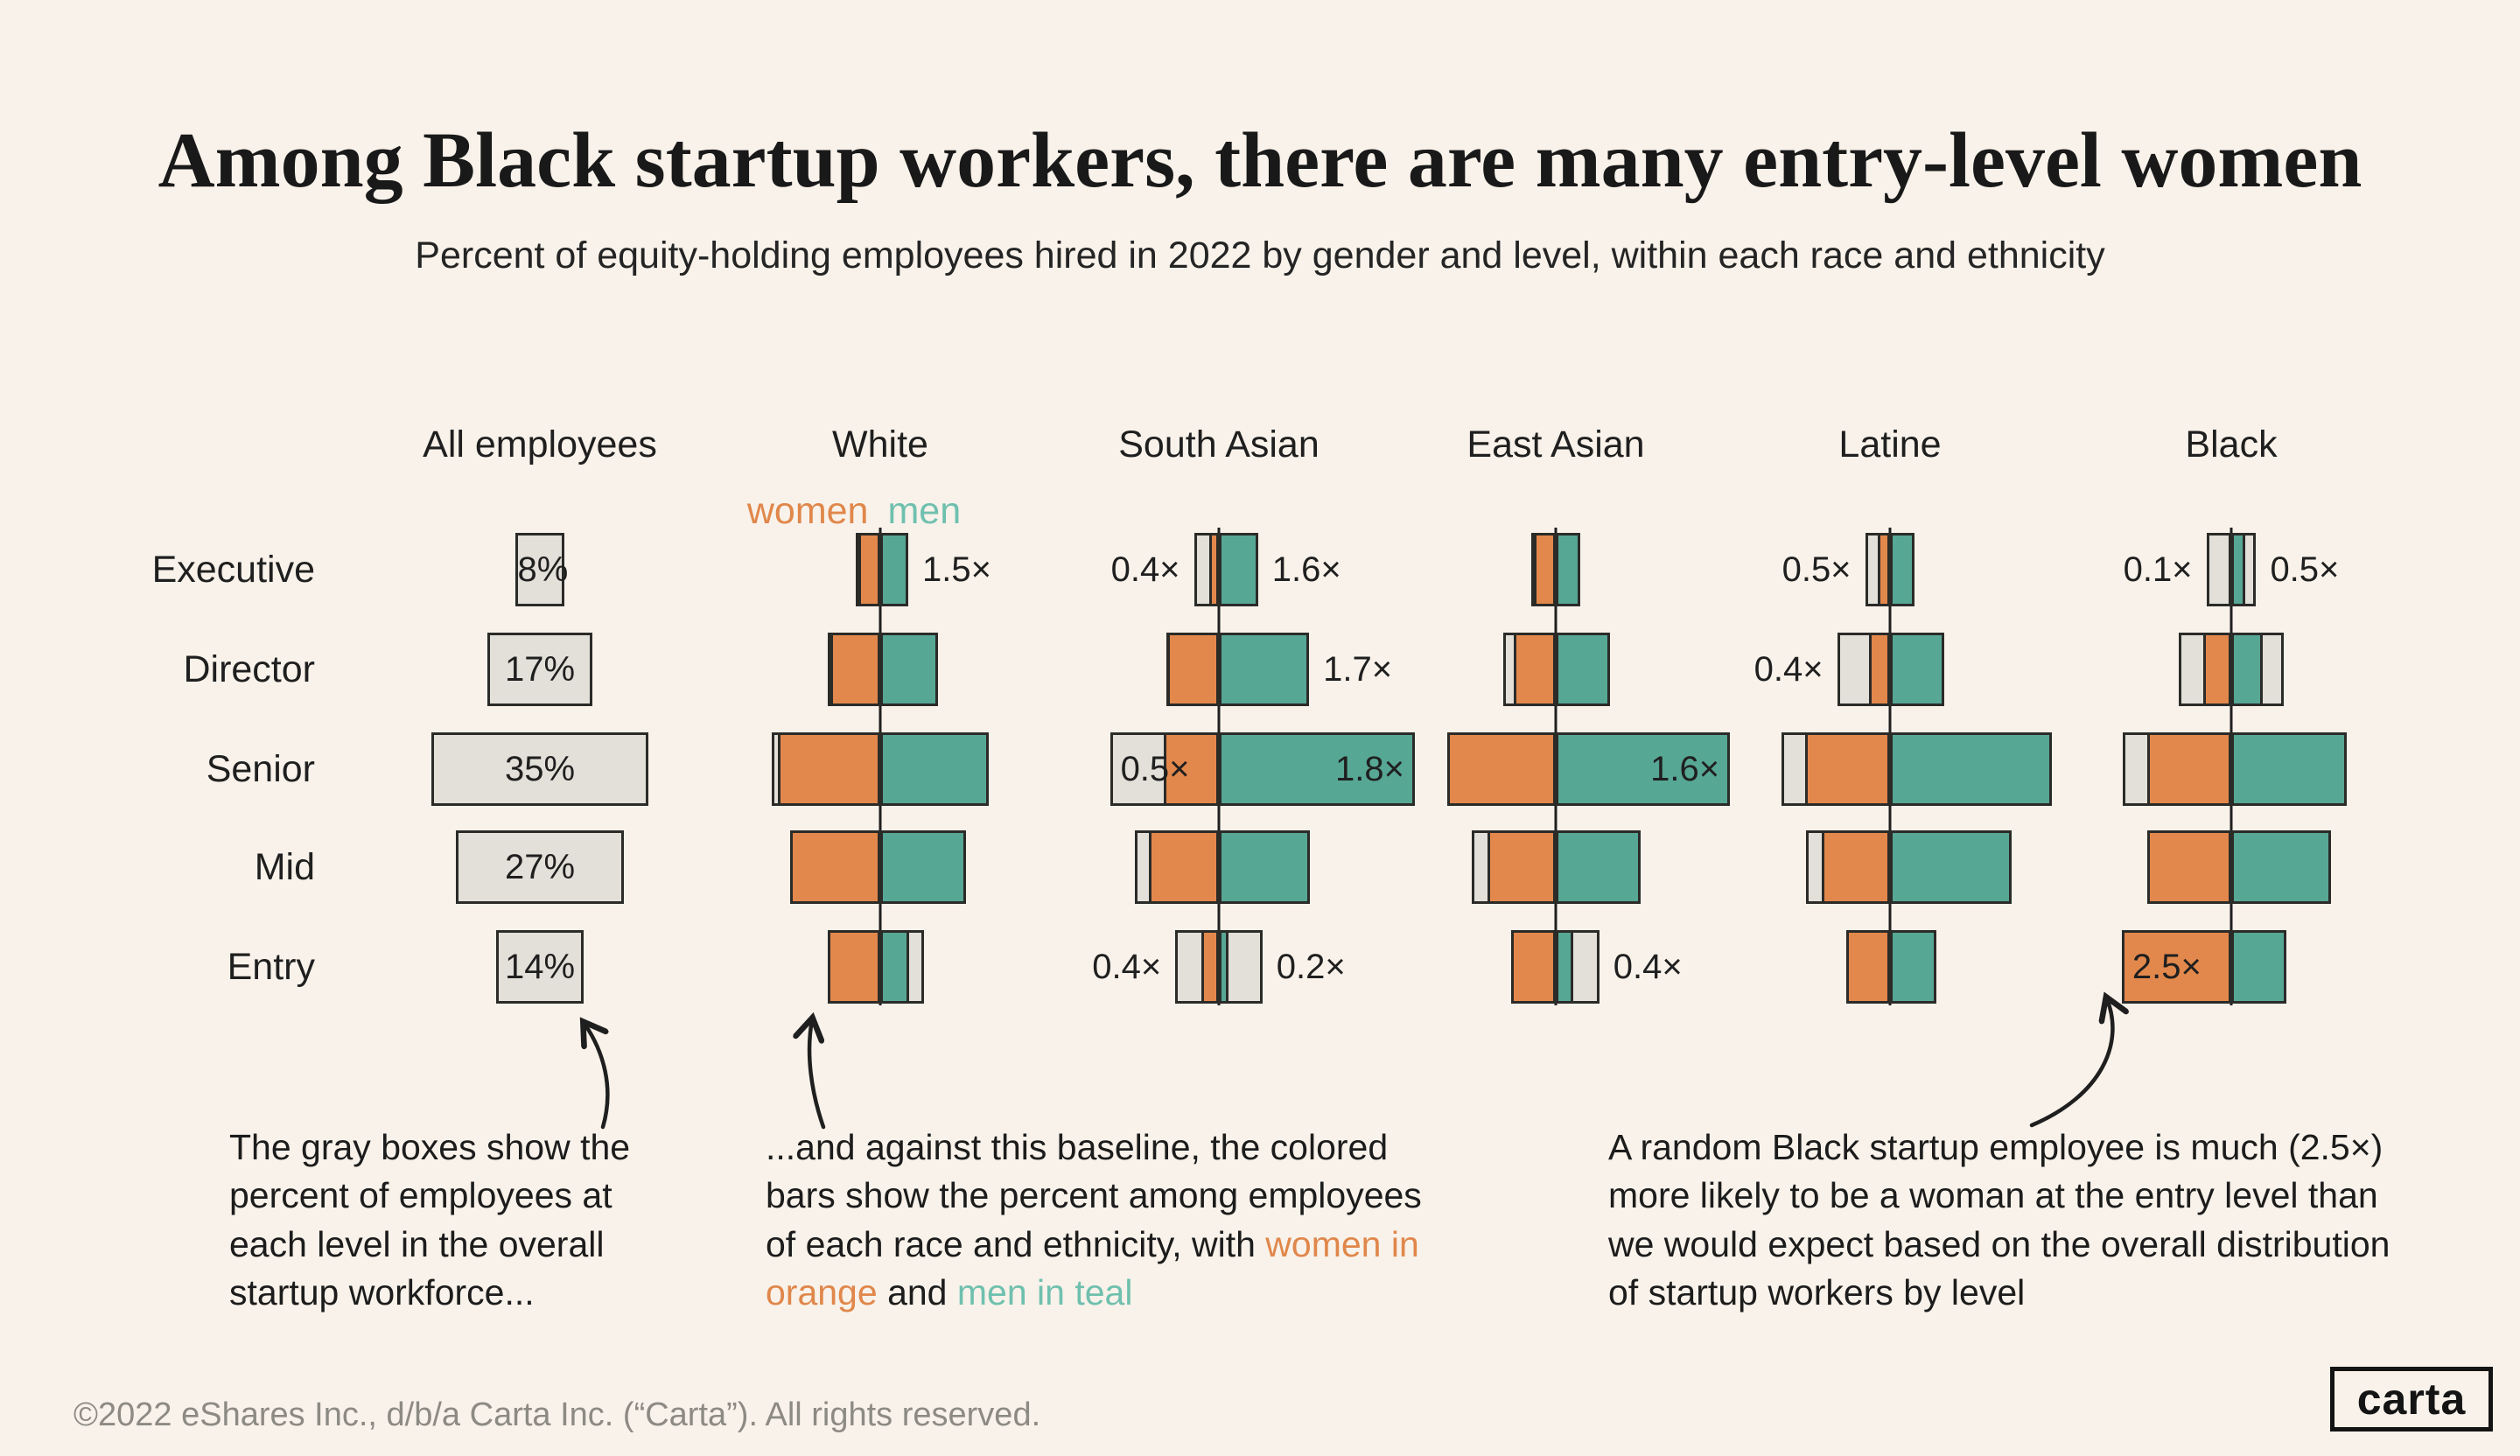 The width and height of the screenshot is (2520, 1456). I want to click on men-bar-latine-senior, so click(1971, 769).